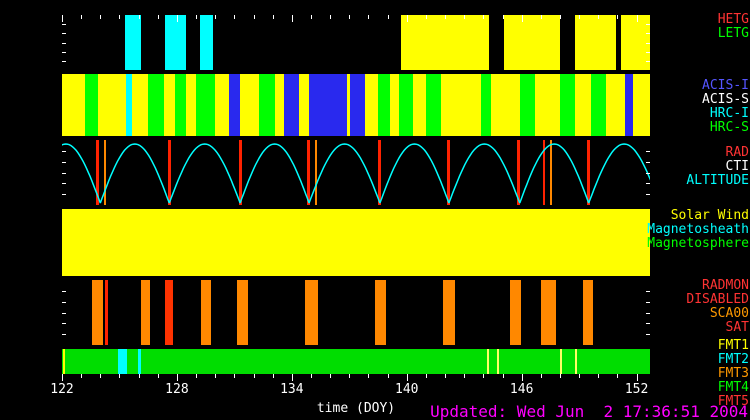 The image size is (750, 420). What do you see at coordinates (693, 167) in the screenshot?
I see `legend-group-orbit: RAD CTI ALTITUDE` at bounding box center [693, 167].